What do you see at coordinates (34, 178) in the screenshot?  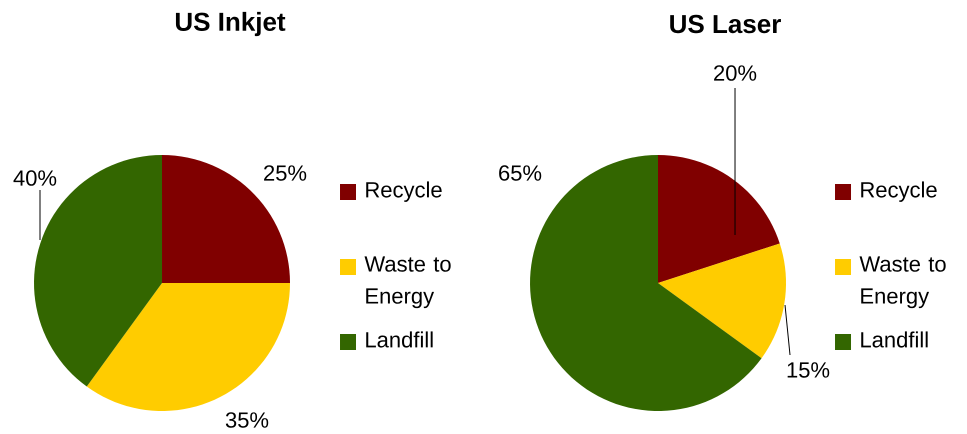 I see `data-label: 40%` at bounding box center [34, 178].